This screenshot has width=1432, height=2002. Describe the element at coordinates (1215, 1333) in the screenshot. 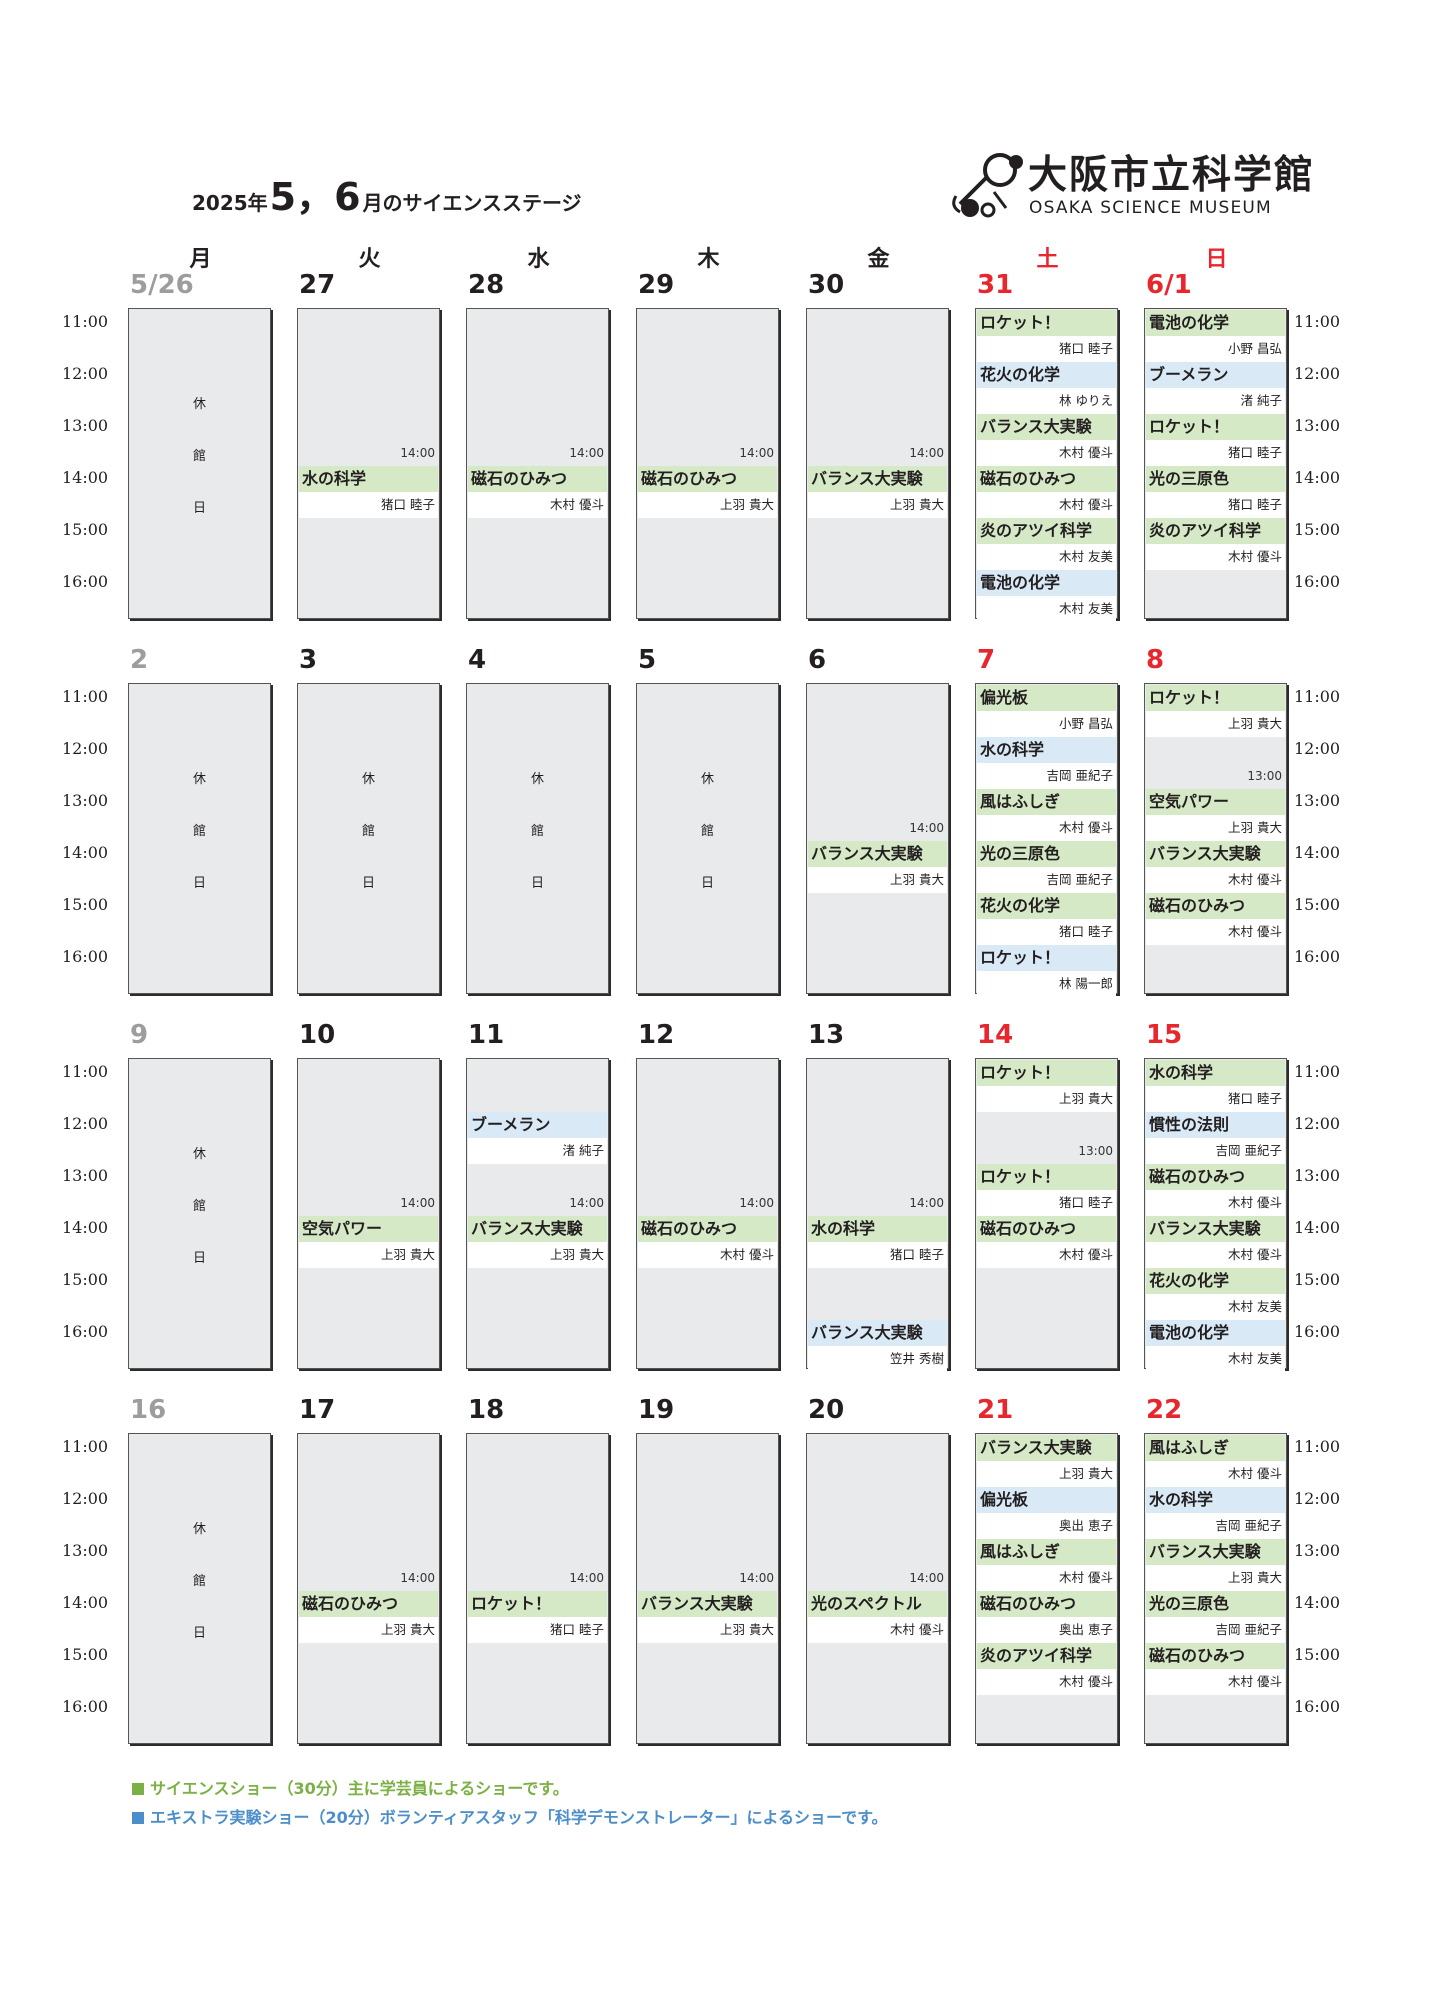

I see `show-title: 電池の化学` at that location.